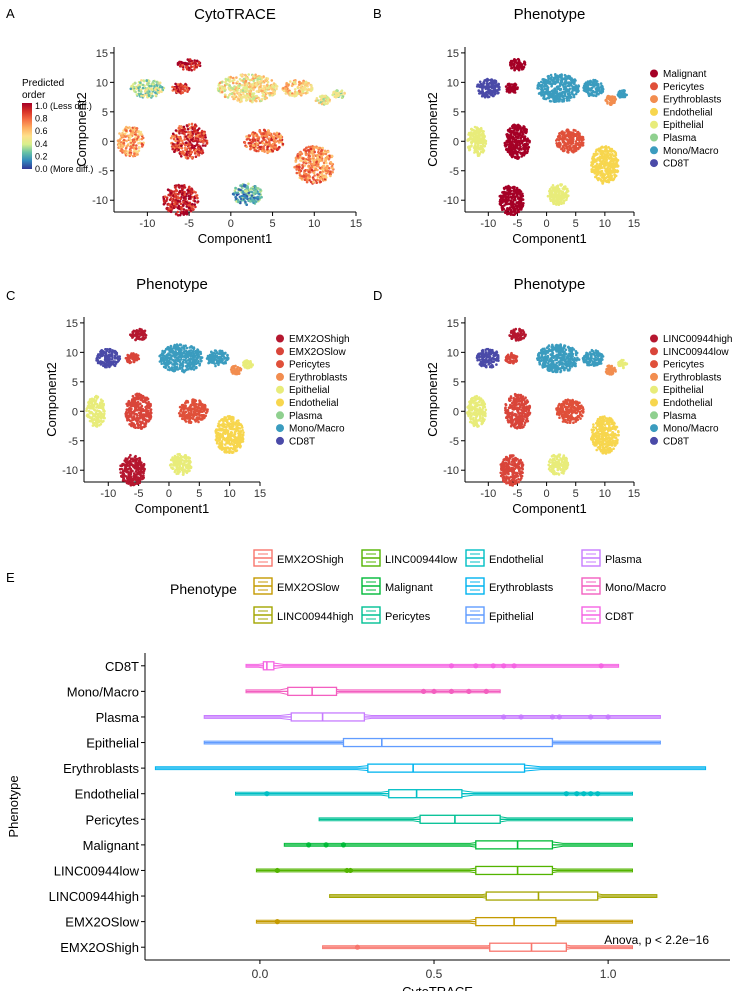 This screenshot has width=741, height=991. I want to click on x-tick-label: 15, so click(356, 224).